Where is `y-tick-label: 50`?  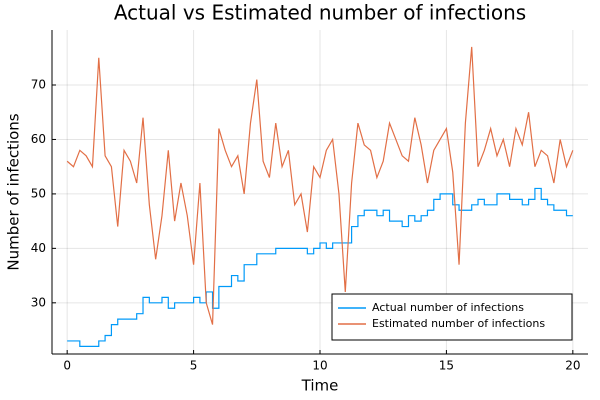 y-tick-label: 50 is located at coordinates (38, 193).